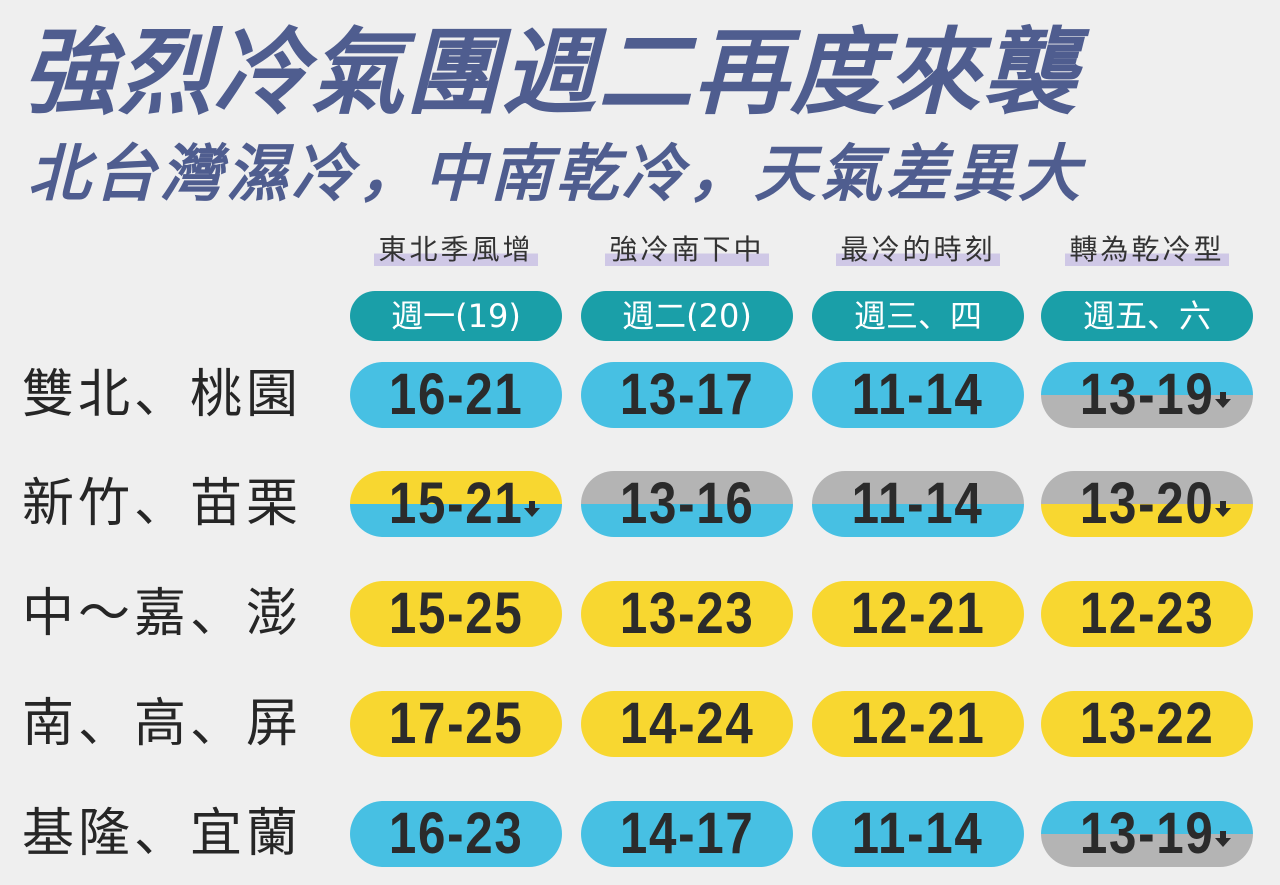 The height and width of the screenshot is (885, 1280). I want to click on region-label: 雙北、桃園, so click(162, 395).